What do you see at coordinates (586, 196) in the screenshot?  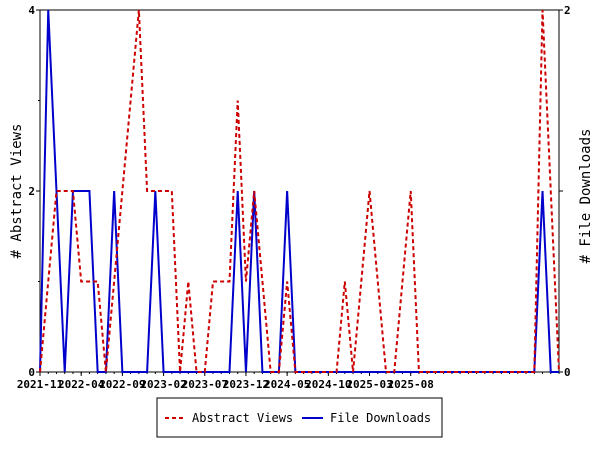 I see `y-axis-title-right: # File Downloads` at bounding box center [586, 196].